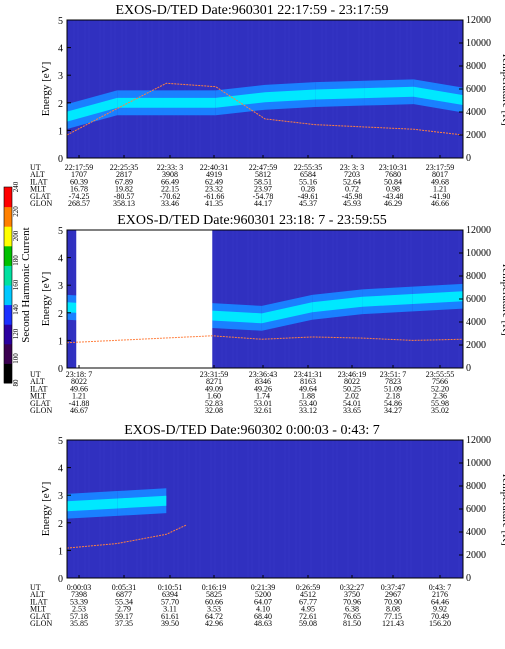 This screenshot has width=505, height=649. What do you see at coordinates (124, 181) in the screenshot?
I see `table-cell: 67.89` at bounding box center [124, 181].